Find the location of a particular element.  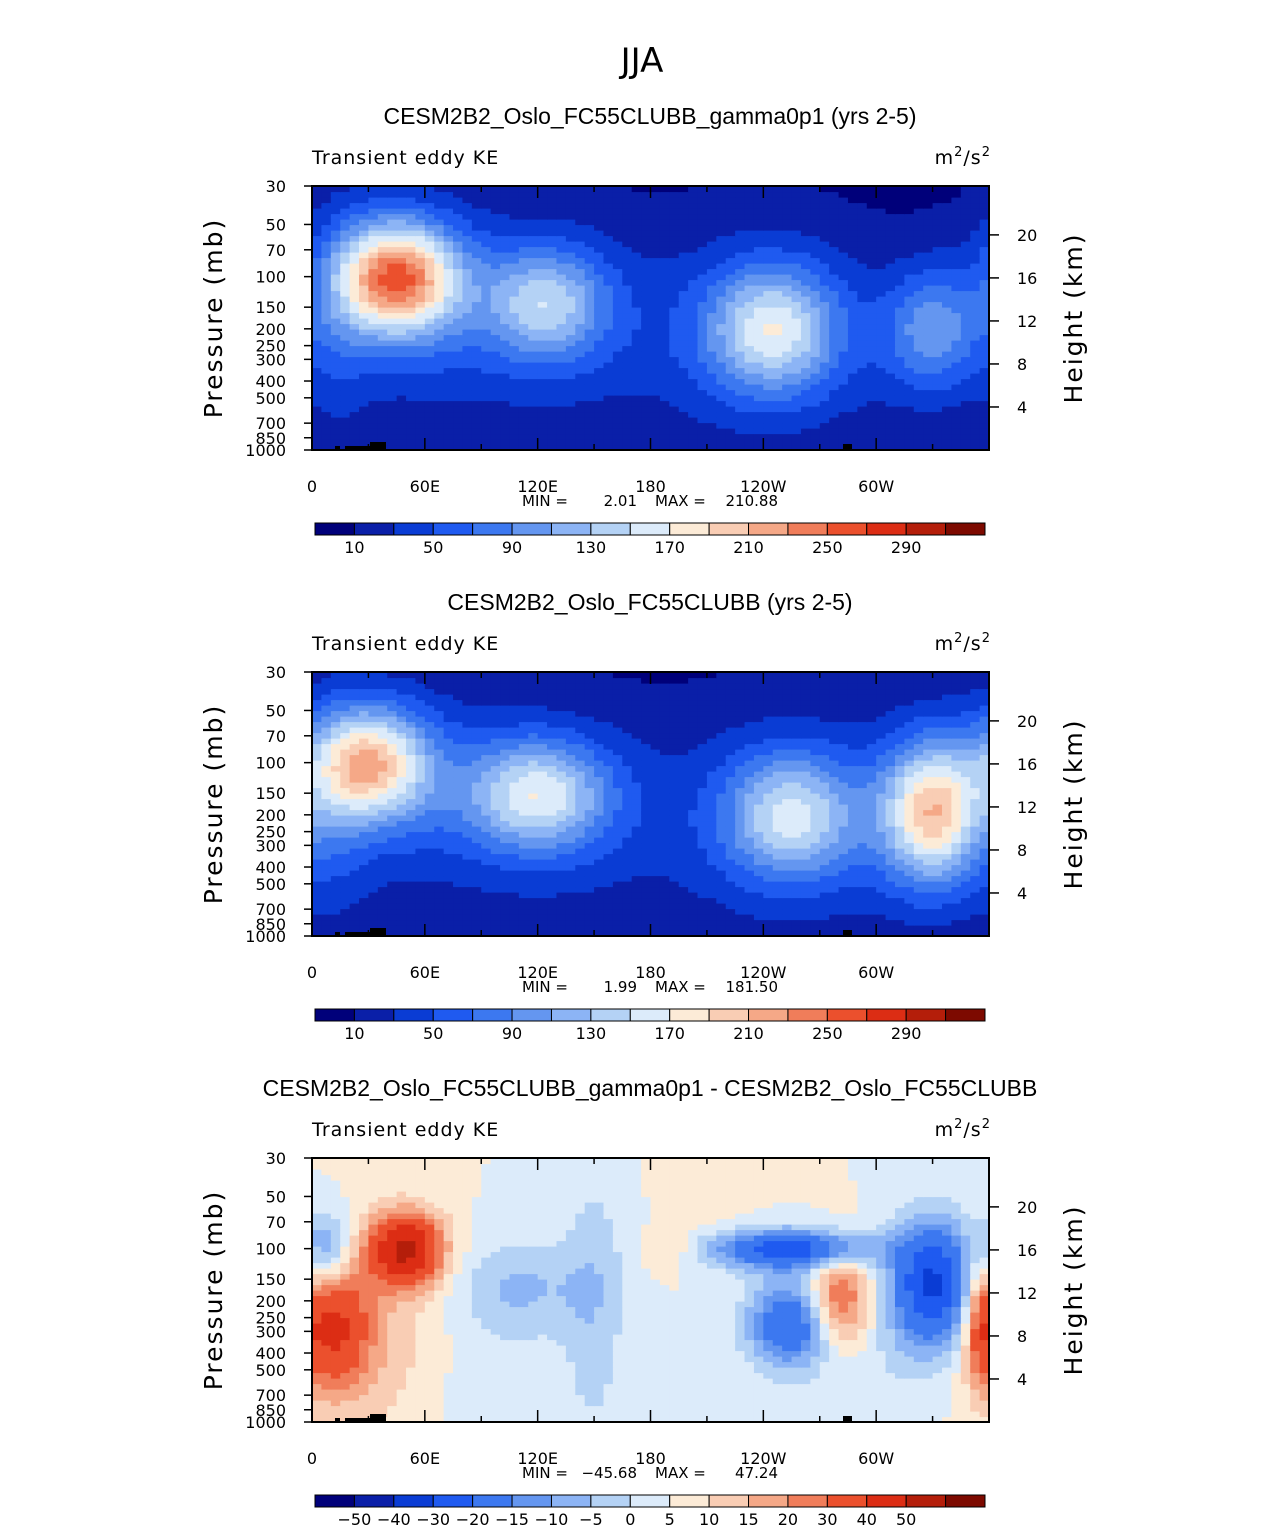

panel-title: CESM2B2_Oslo_FC55CLUBB (yrs 2-5) is located at coordinates (649, 602).